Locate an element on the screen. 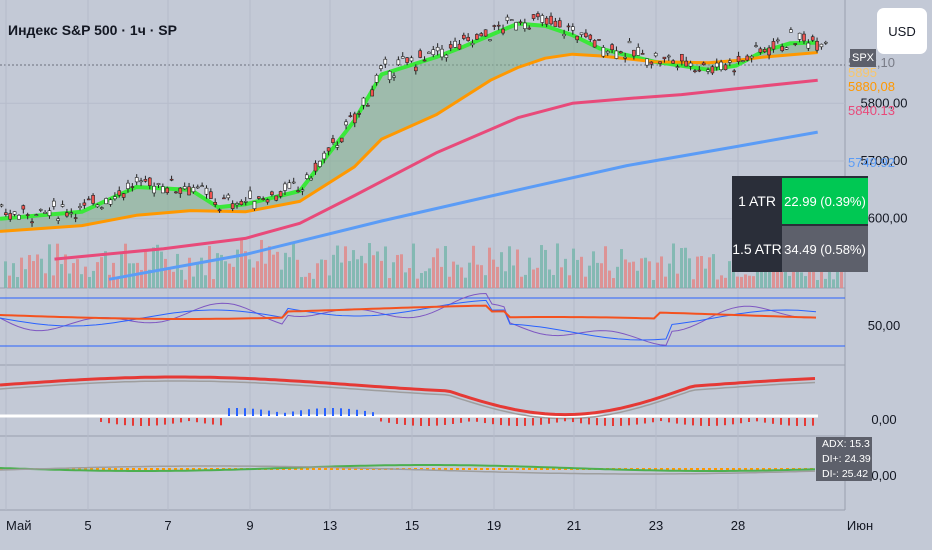  adx-pane is located at coordinates (408, 469).